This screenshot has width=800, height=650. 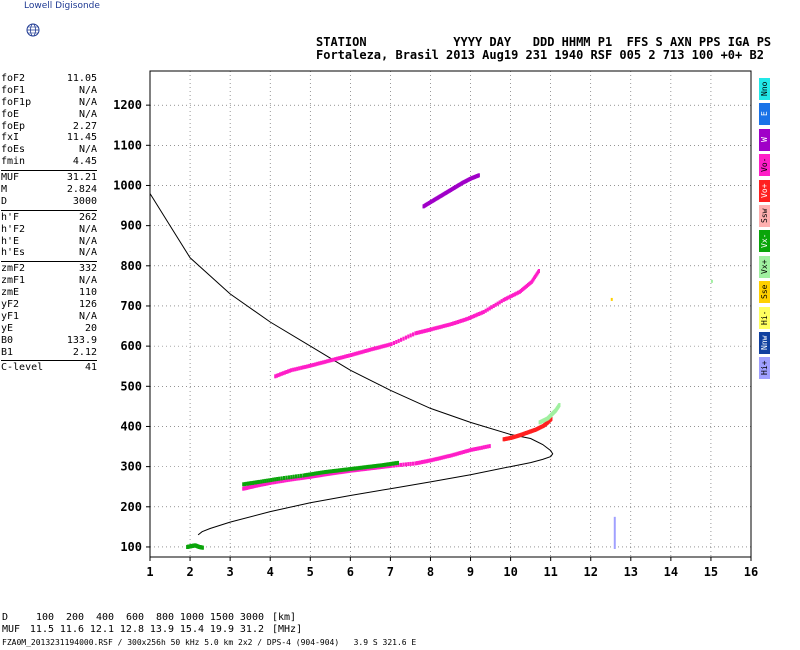 I want to click on legend-label: Vo+, so click(x=764, y=190).